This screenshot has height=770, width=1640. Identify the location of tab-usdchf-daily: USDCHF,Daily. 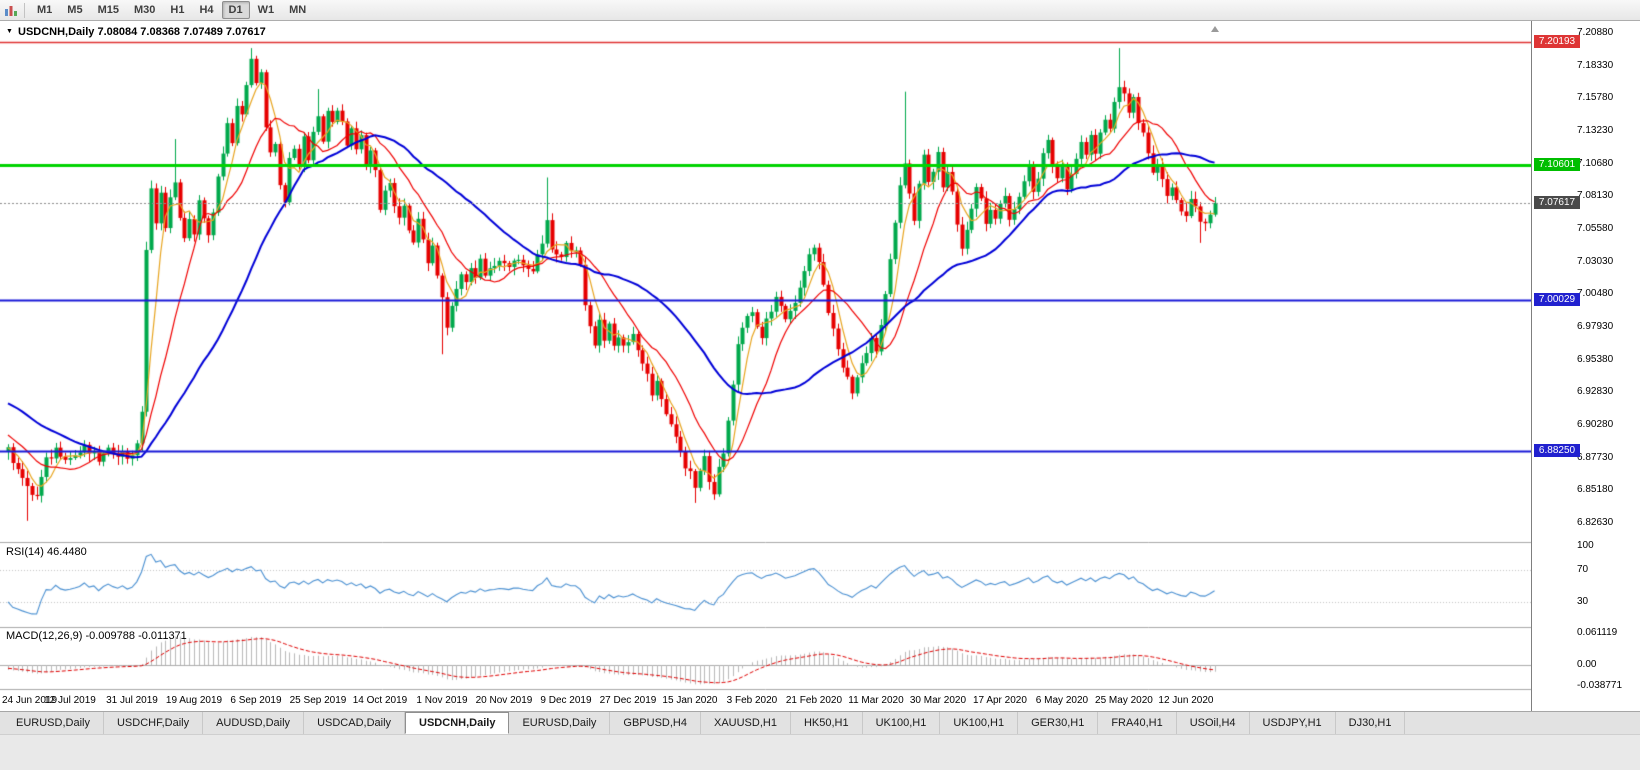
(153, 723).